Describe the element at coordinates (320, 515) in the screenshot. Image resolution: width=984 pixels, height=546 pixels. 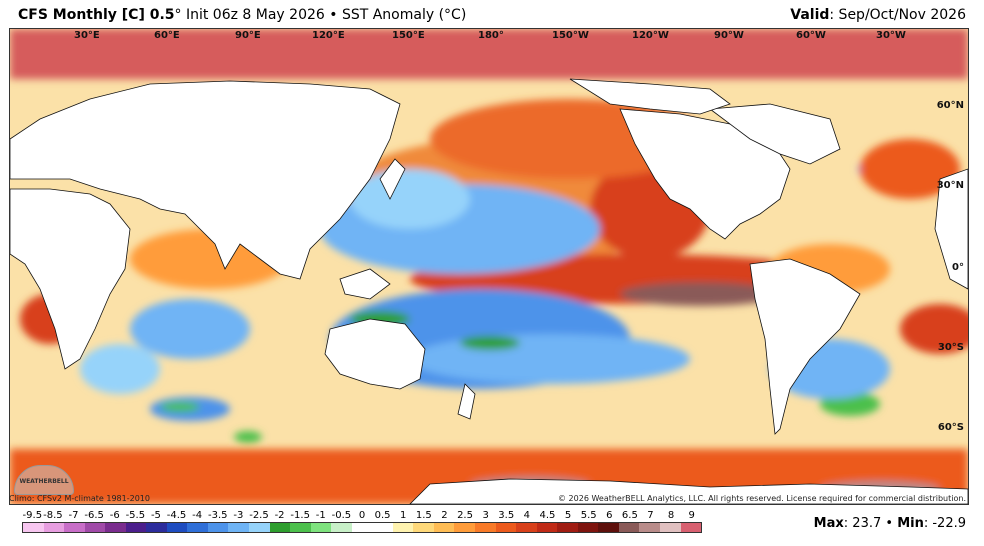
I see `color-scale-label: -1` at that location.